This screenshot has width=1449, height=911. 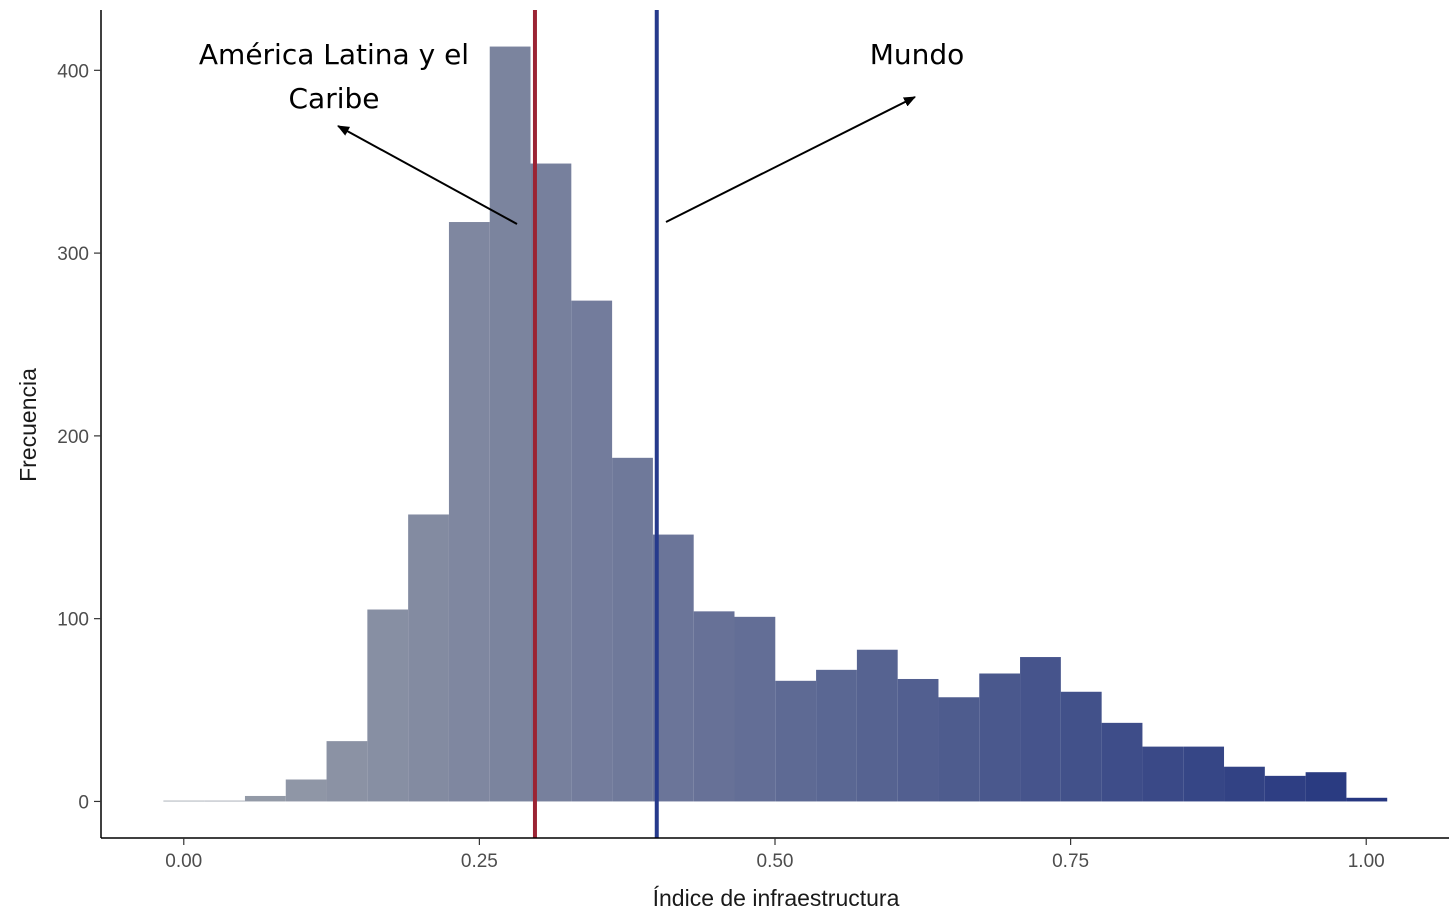 I want to click on annotation-mundo: Mundo, so click(x=815, y=130).